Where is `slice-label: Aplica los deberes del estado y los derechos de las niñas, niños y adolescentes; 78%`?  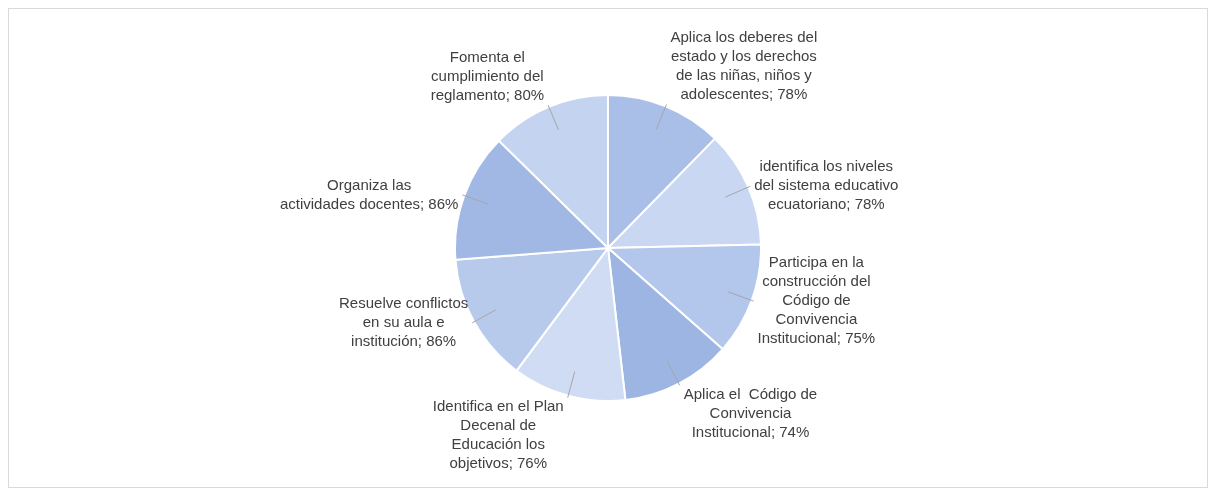
slice-label: Aplica los deberes del estado y los derechos de las niñas, niños y adolescentes; 78% is located at coordinates (744, 65).